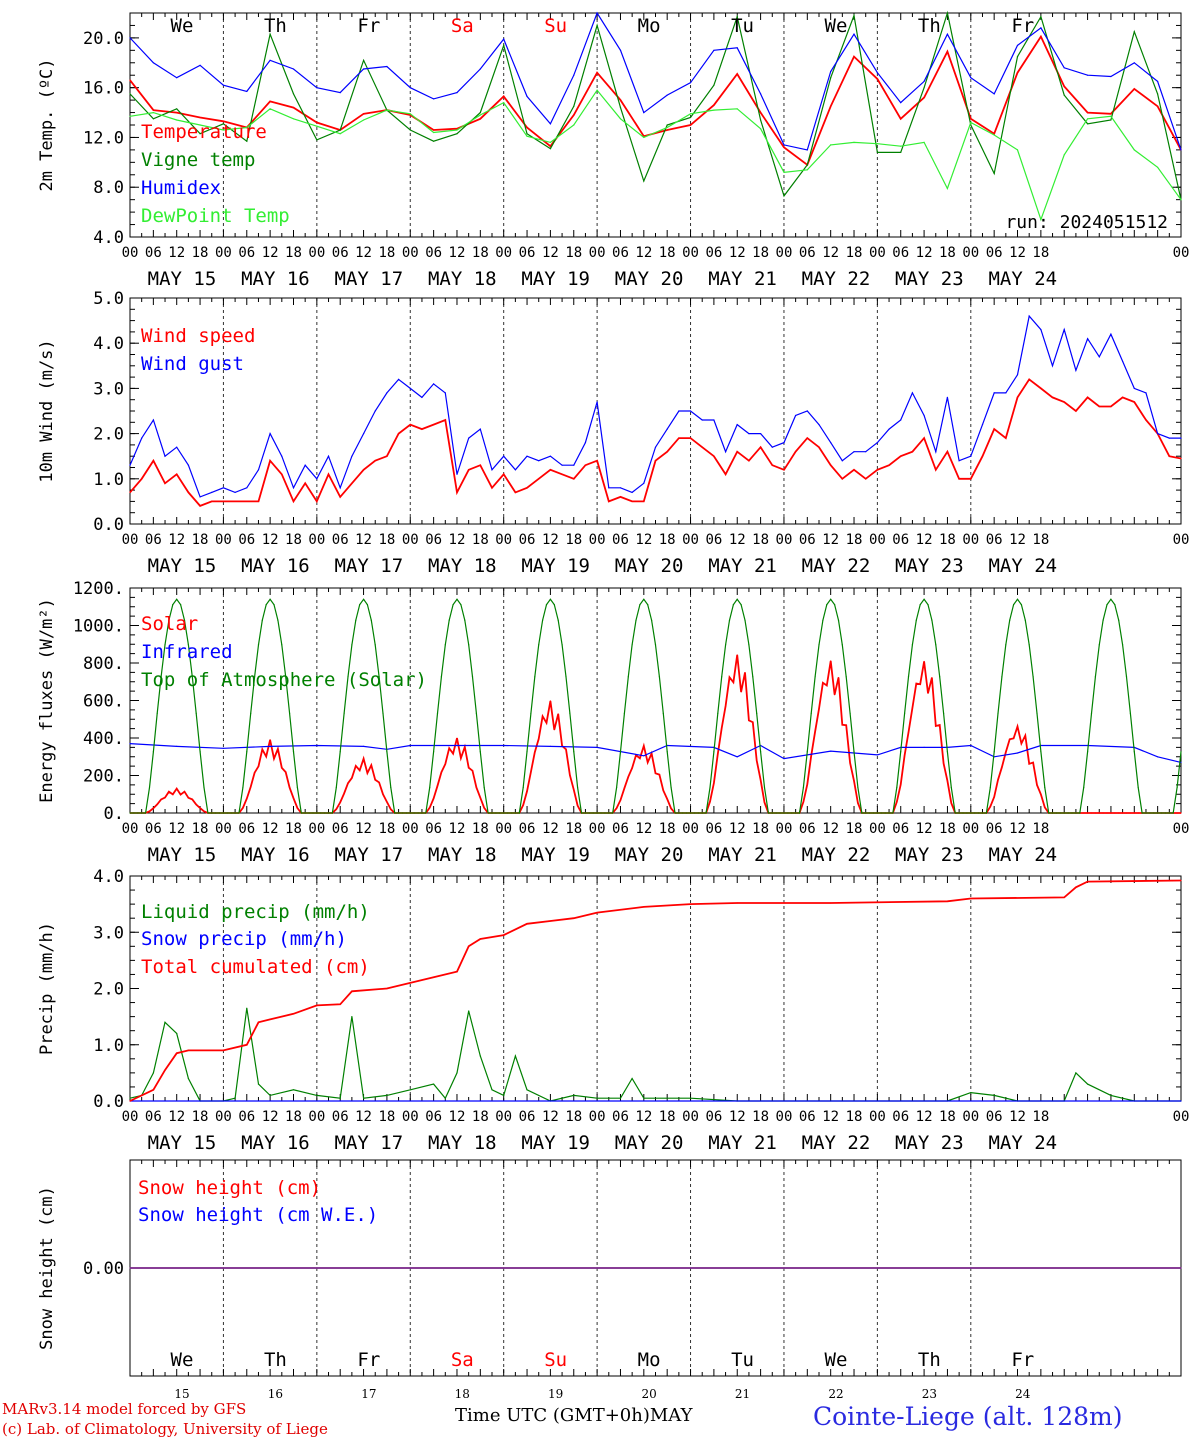 The image size is (1194, 1440). What do you see at coordinates (462, 1360) in the screenshot?
I see `day-name-label: Sa` at bounding box center [462, 1360].